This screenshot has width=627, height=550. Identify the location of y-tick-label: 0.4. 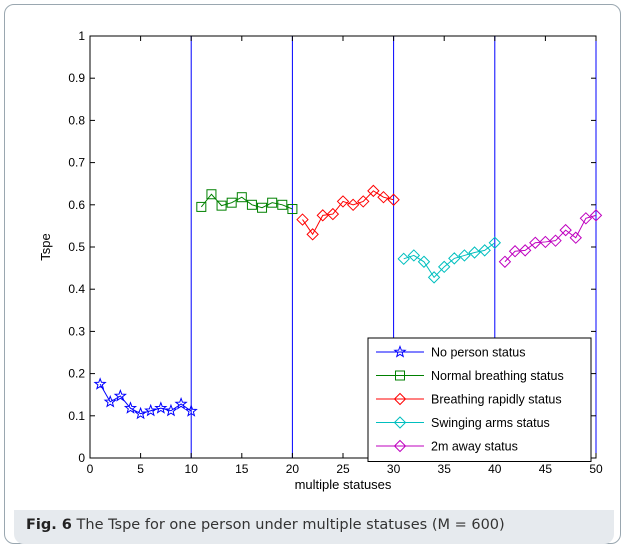
(76, 289).